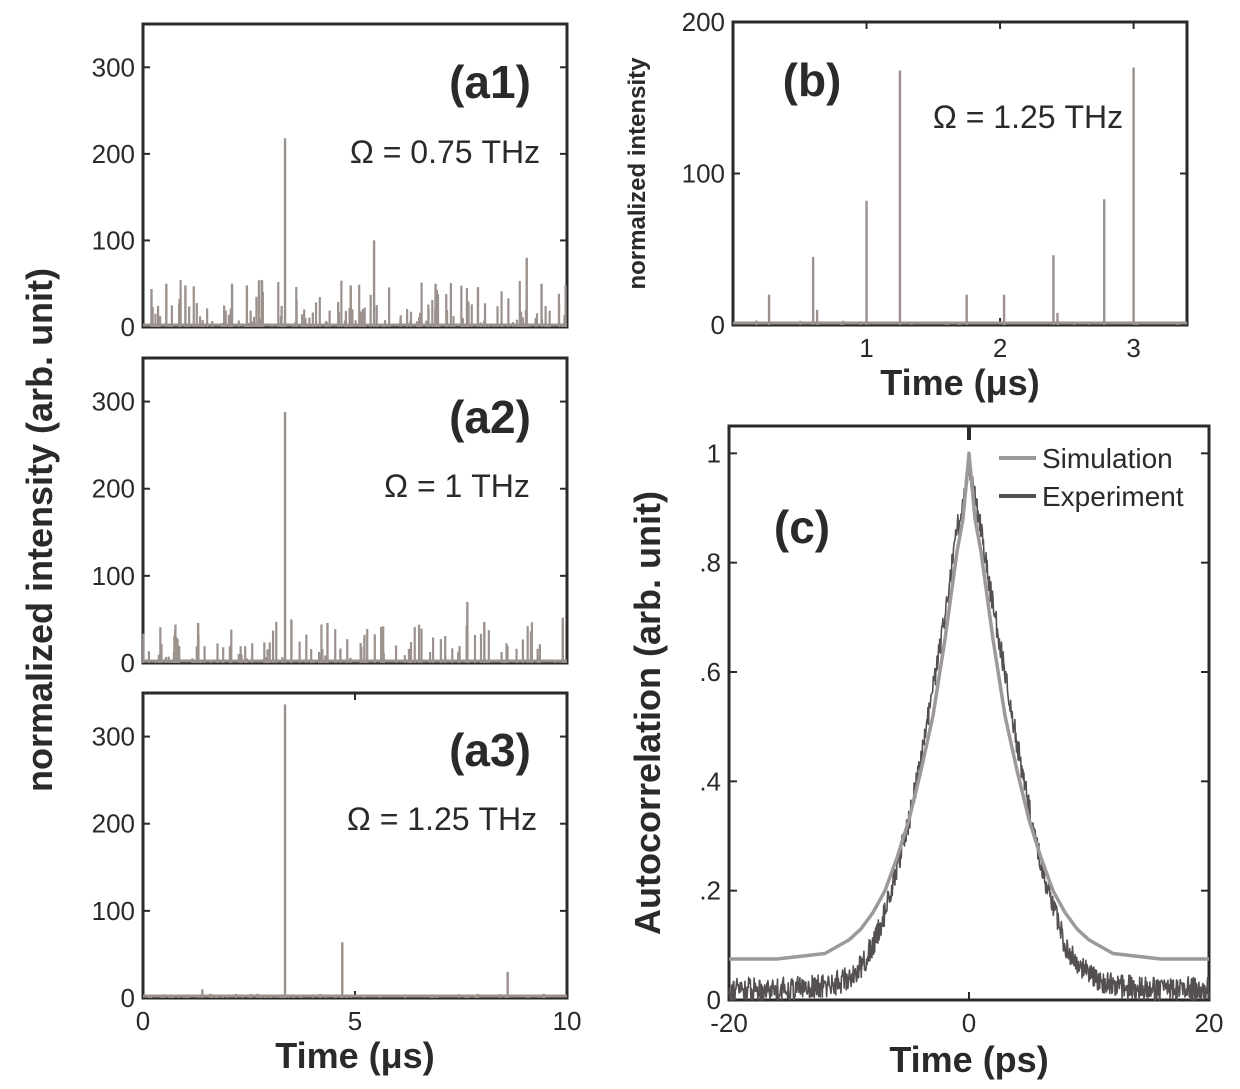 The image size is (1240, 1089). I want to click on legend-label: Experiment, so click(1113, 496).